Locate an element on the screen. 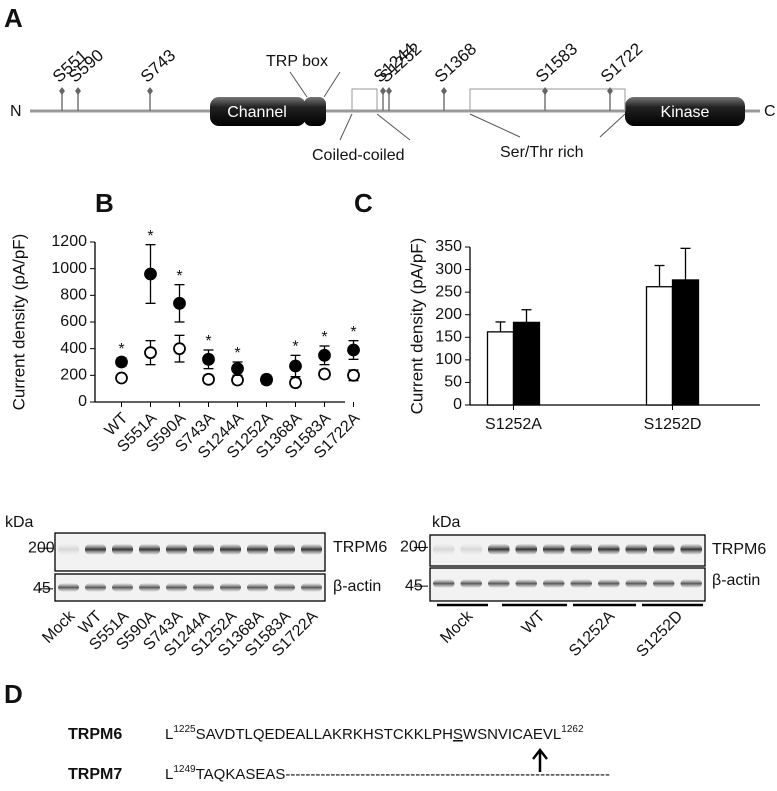 The height and width of the screenshot is (791, 777). panel-letter: A is located at coordinates (13, 18).